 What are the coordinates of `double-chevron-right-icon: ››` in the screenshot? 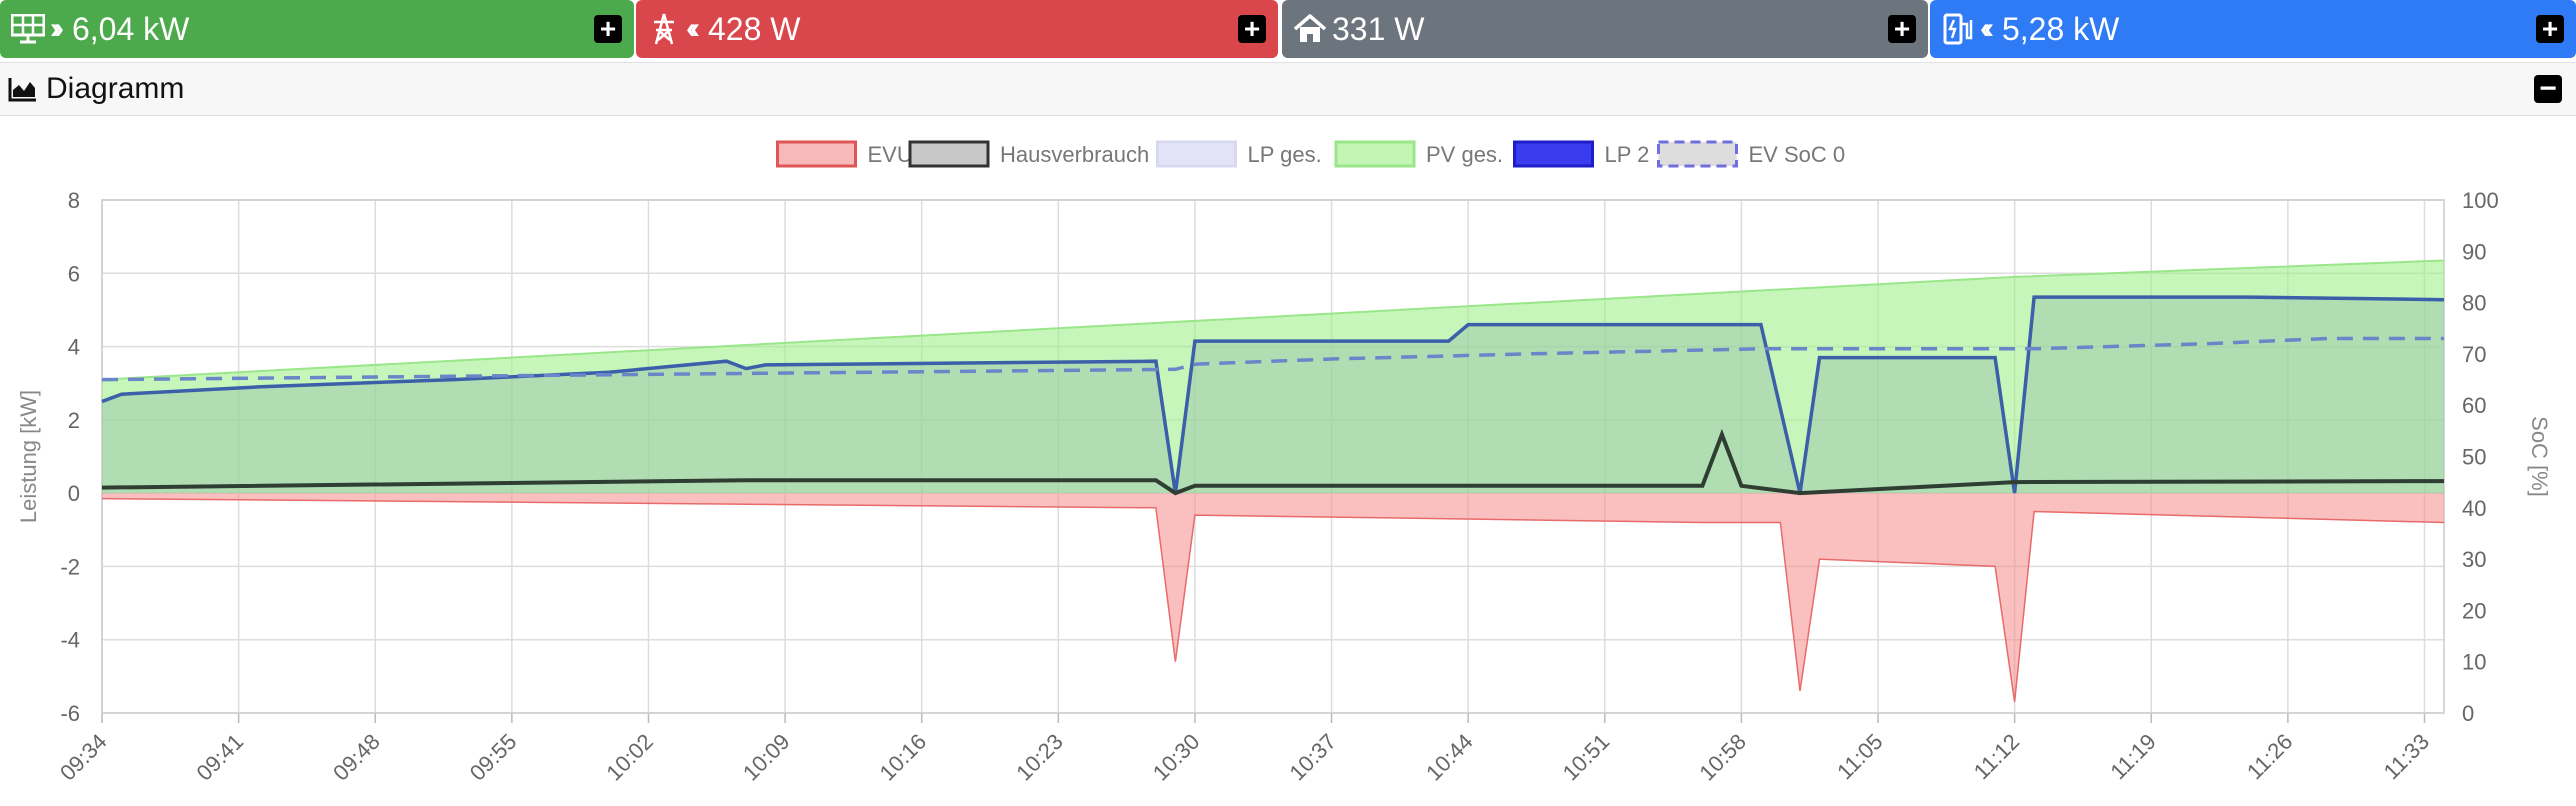 It's located at (57, 28).